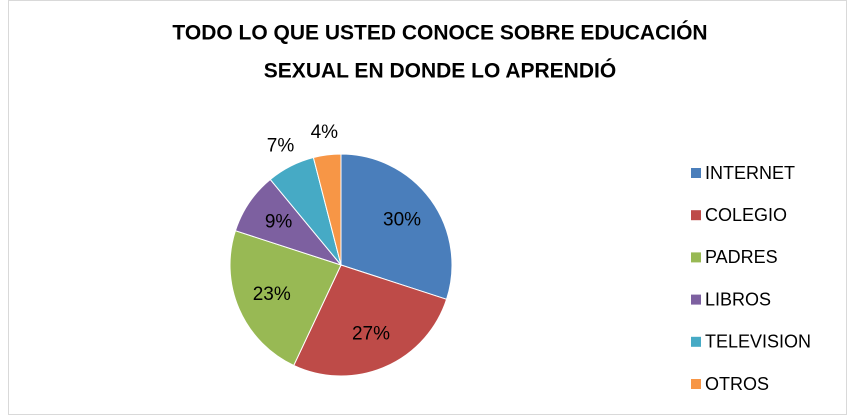  I want to click on legend-label: LIBROS, so click(738, 299).